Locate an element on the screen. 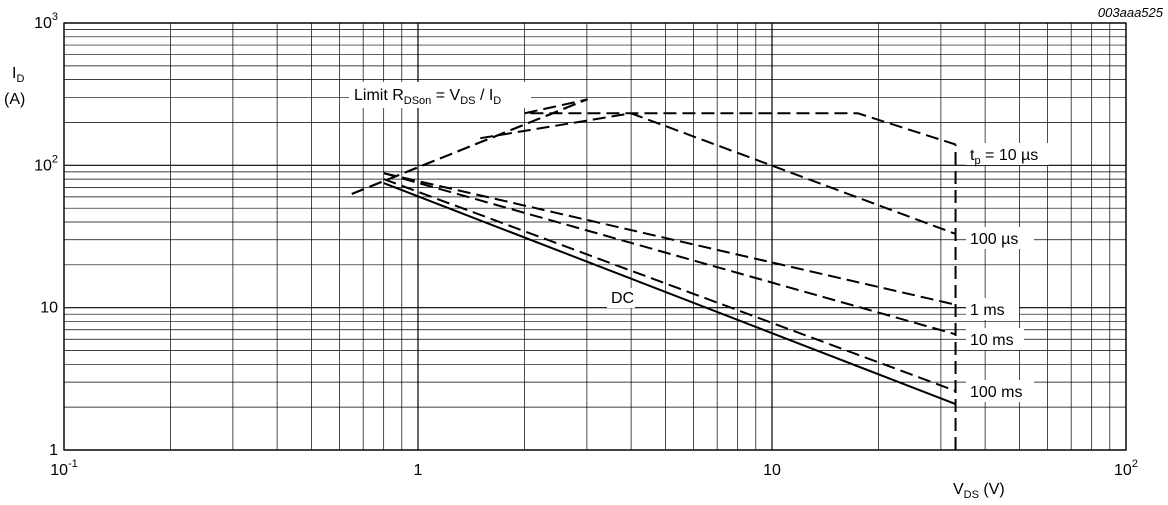 This screenshot has height=505, width=1168. limit-label-bg is located at coordinates (440, 95).